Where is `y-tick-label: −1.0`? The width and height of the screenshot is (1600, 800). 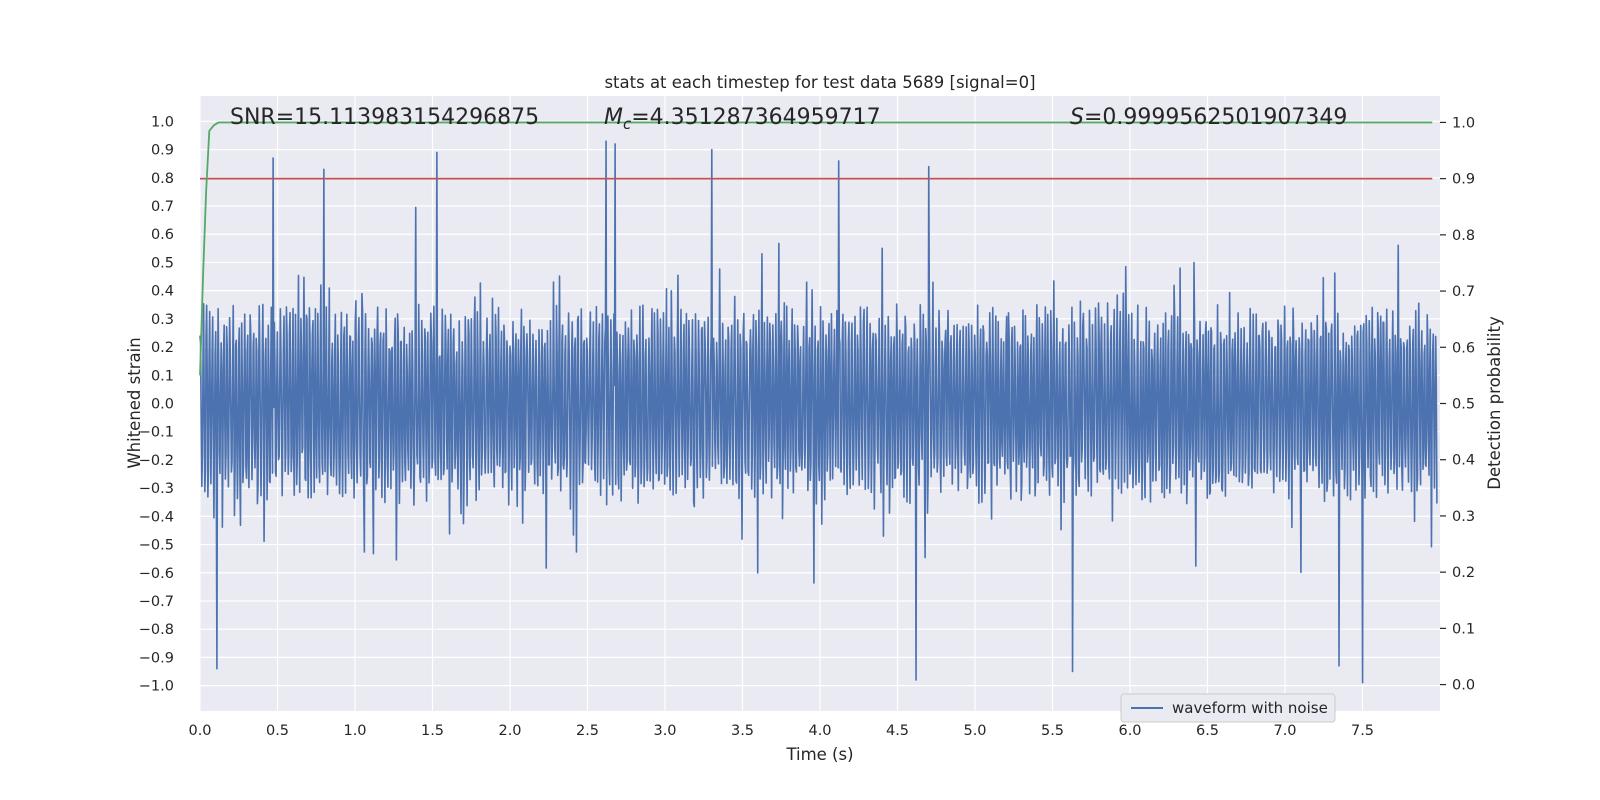 y-tick-label: −1.0 is located at coordinates (156, 687).